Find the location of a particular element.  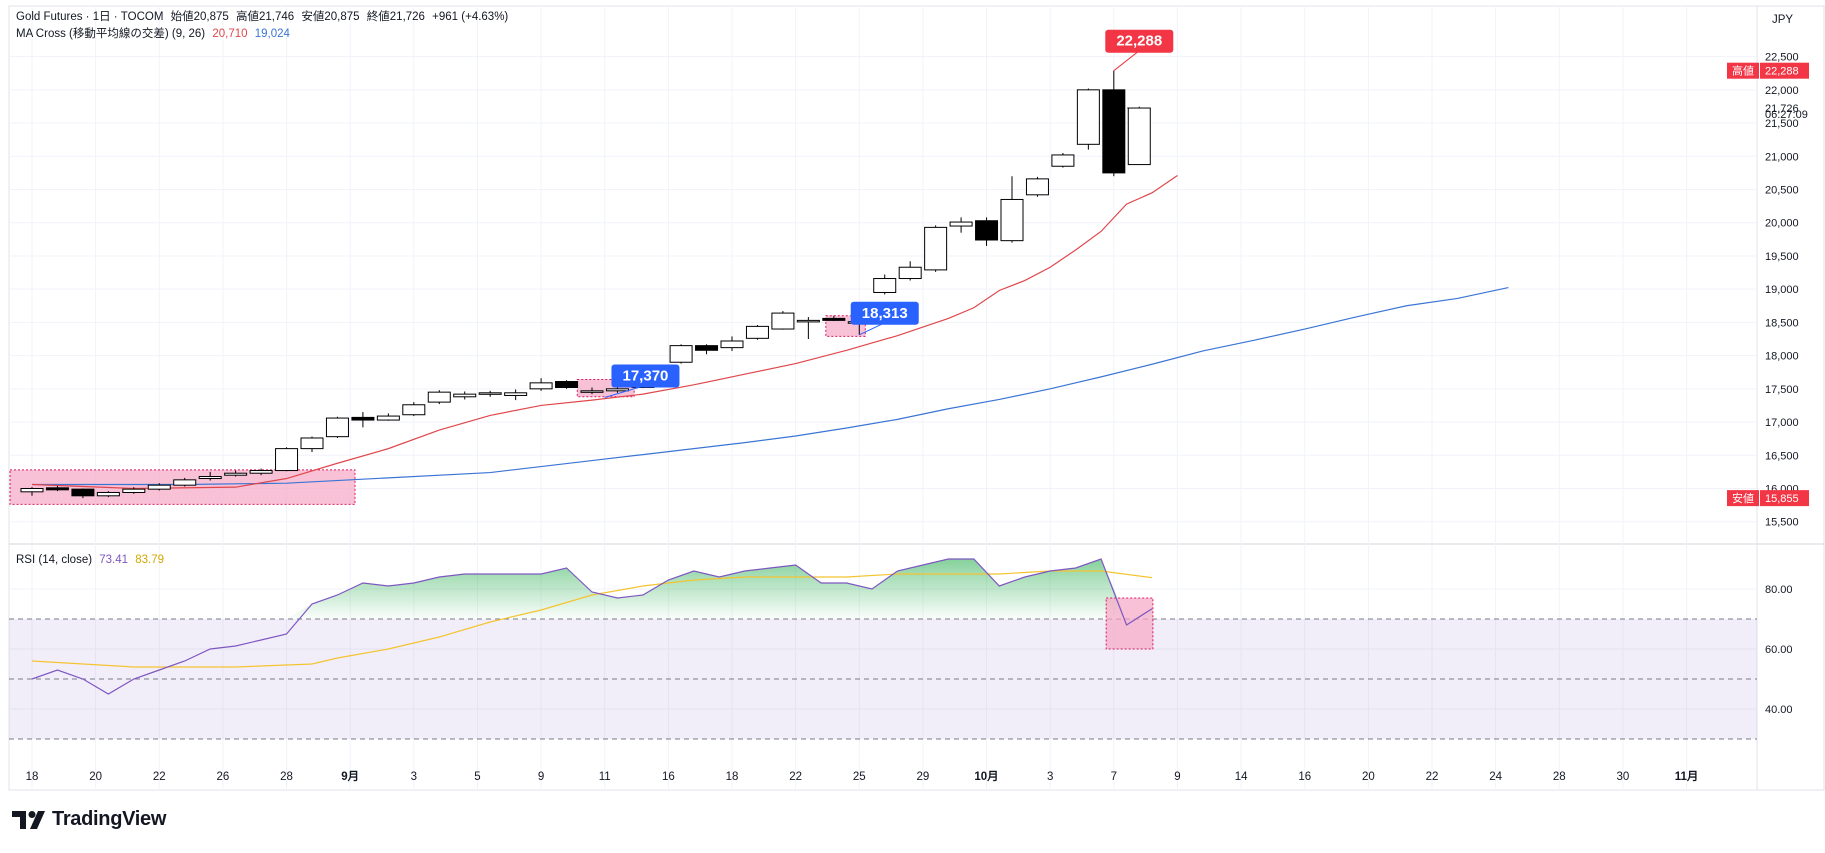

price-badge-value: 06:27:09 is located at coordinates (1786, 115).